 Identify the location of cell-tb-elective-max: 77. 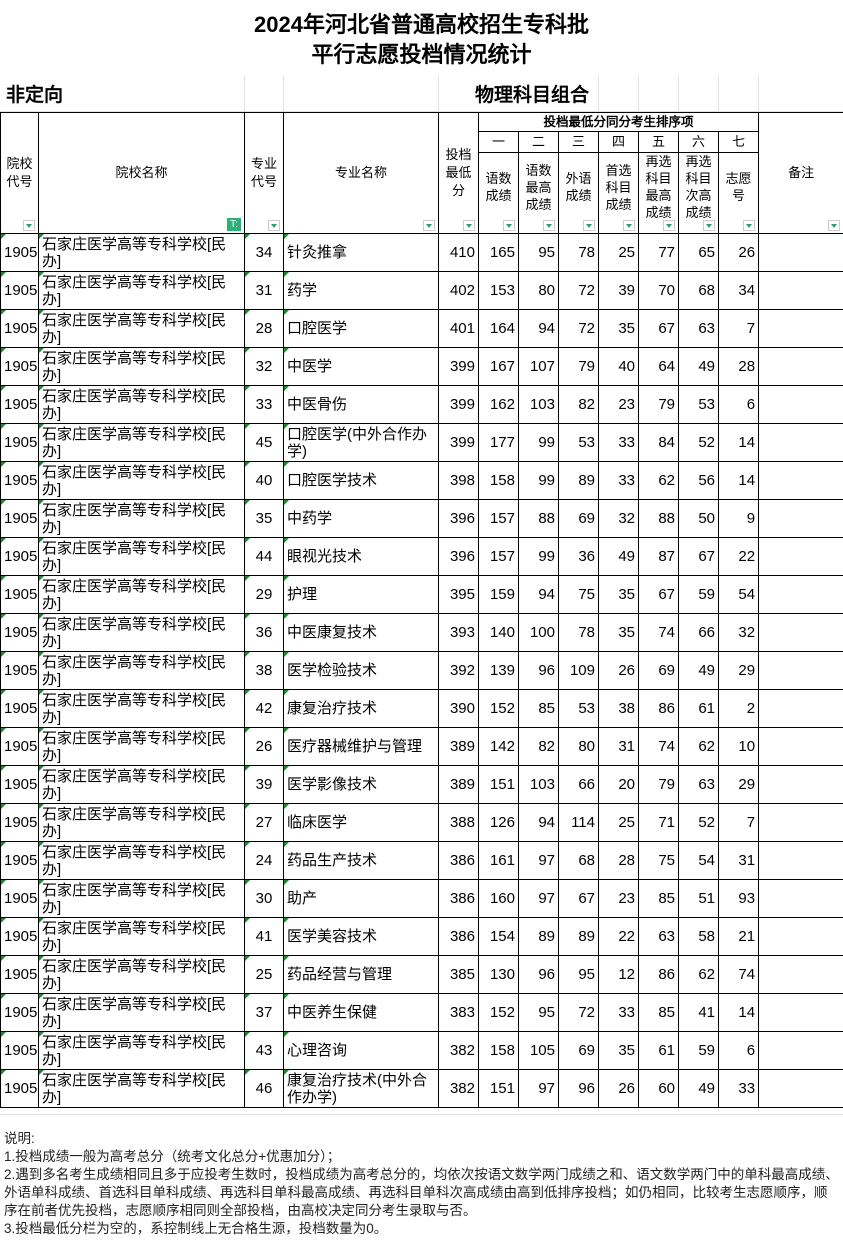
(658, 252).